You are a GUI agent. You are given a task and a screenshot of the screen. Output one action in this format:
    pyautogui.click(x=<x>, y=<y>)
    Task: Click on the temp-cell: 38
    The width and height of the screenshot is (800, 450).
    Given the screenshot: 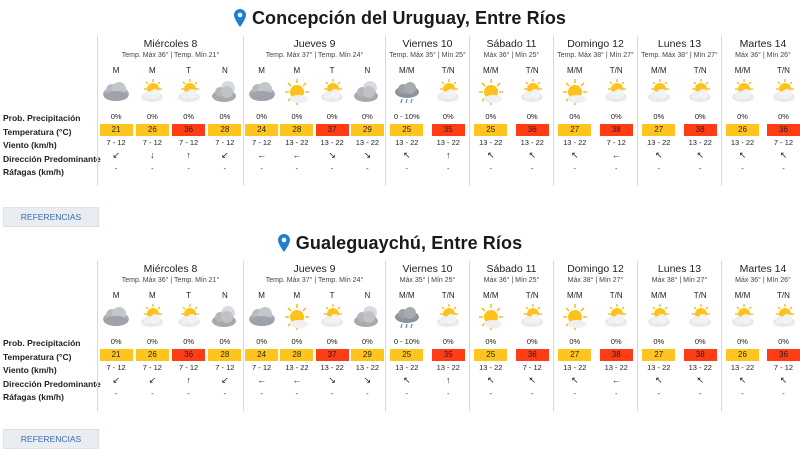 What is the action you would take?
    pyautogui.click(x=700, y=130)
    